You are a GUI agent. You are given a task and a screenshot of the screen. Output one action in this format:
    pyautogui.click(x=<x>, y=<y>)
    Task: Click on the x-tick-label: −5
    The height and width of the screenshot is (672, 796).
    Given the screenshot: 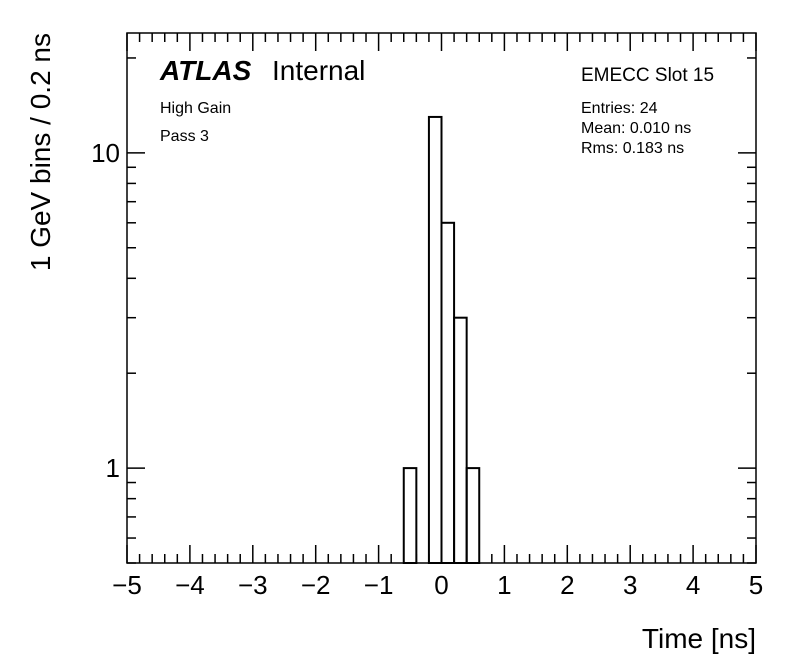 What is the action you would take?
    pyautogui.click(x=127, y=585)
    